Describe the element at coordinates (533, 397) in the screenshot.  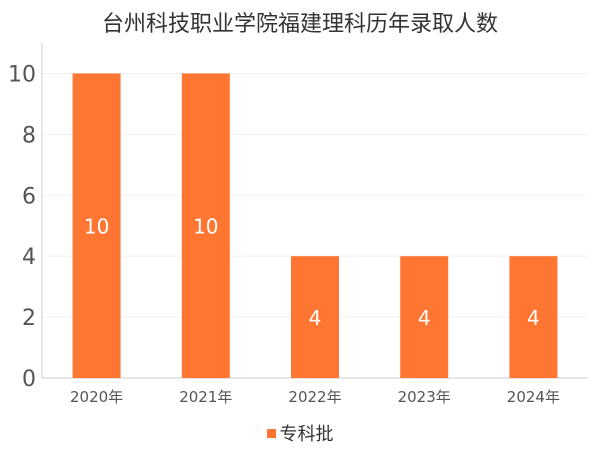
I see `x-tick-label: 2024年` at that location.